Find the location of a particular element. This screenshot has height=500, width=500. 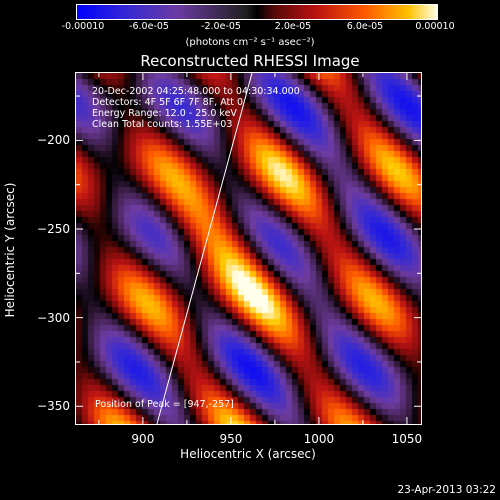

peak-position-label: Position of Peak = [947,-257] is located at coordinates (164, 404).